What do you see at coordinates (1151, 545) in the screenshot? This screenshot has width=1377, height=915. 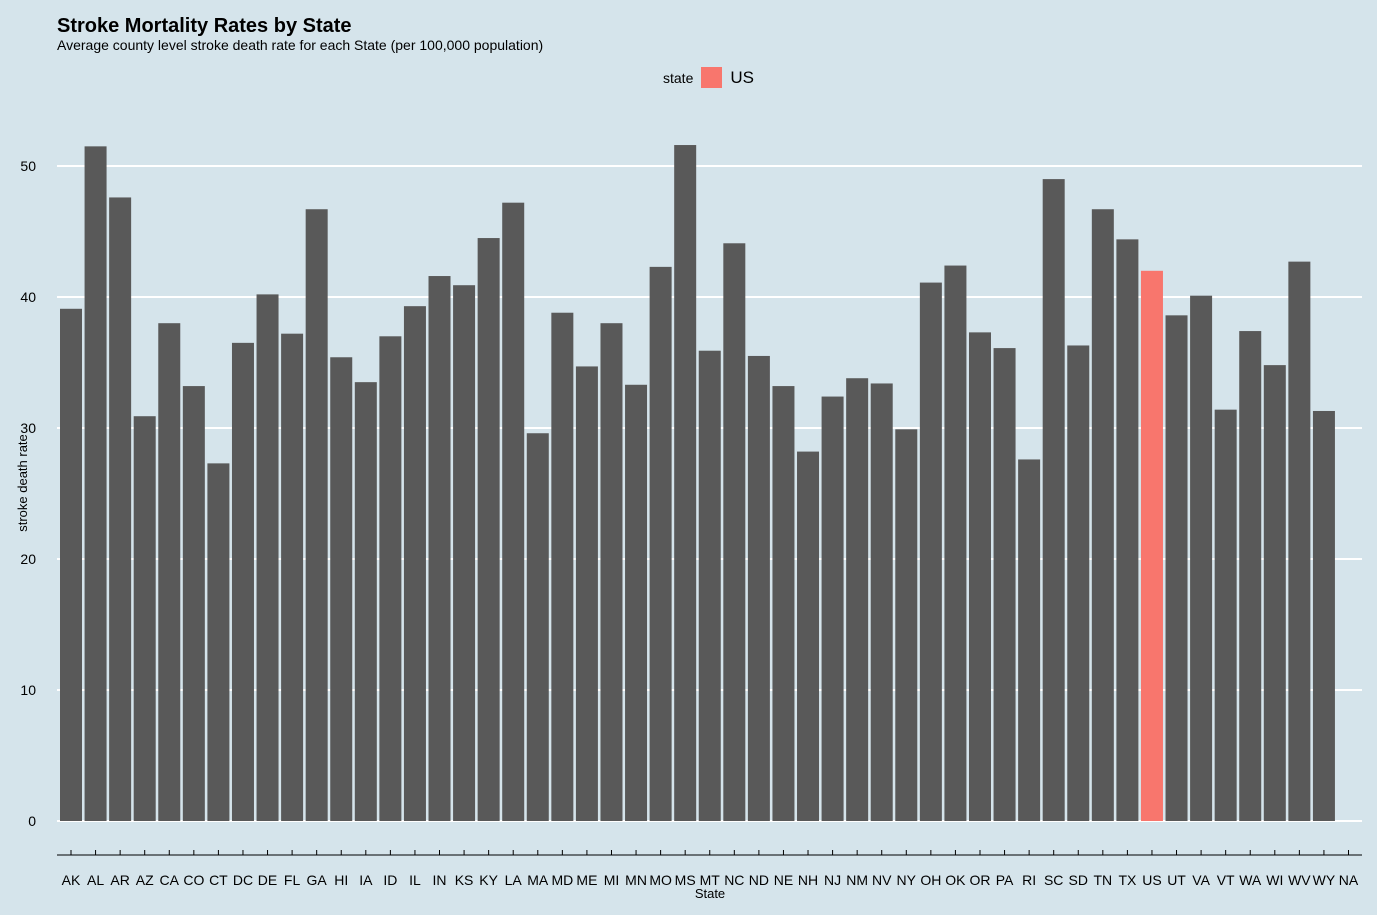 I see `bar-us` at bounding box center [1151, 545].